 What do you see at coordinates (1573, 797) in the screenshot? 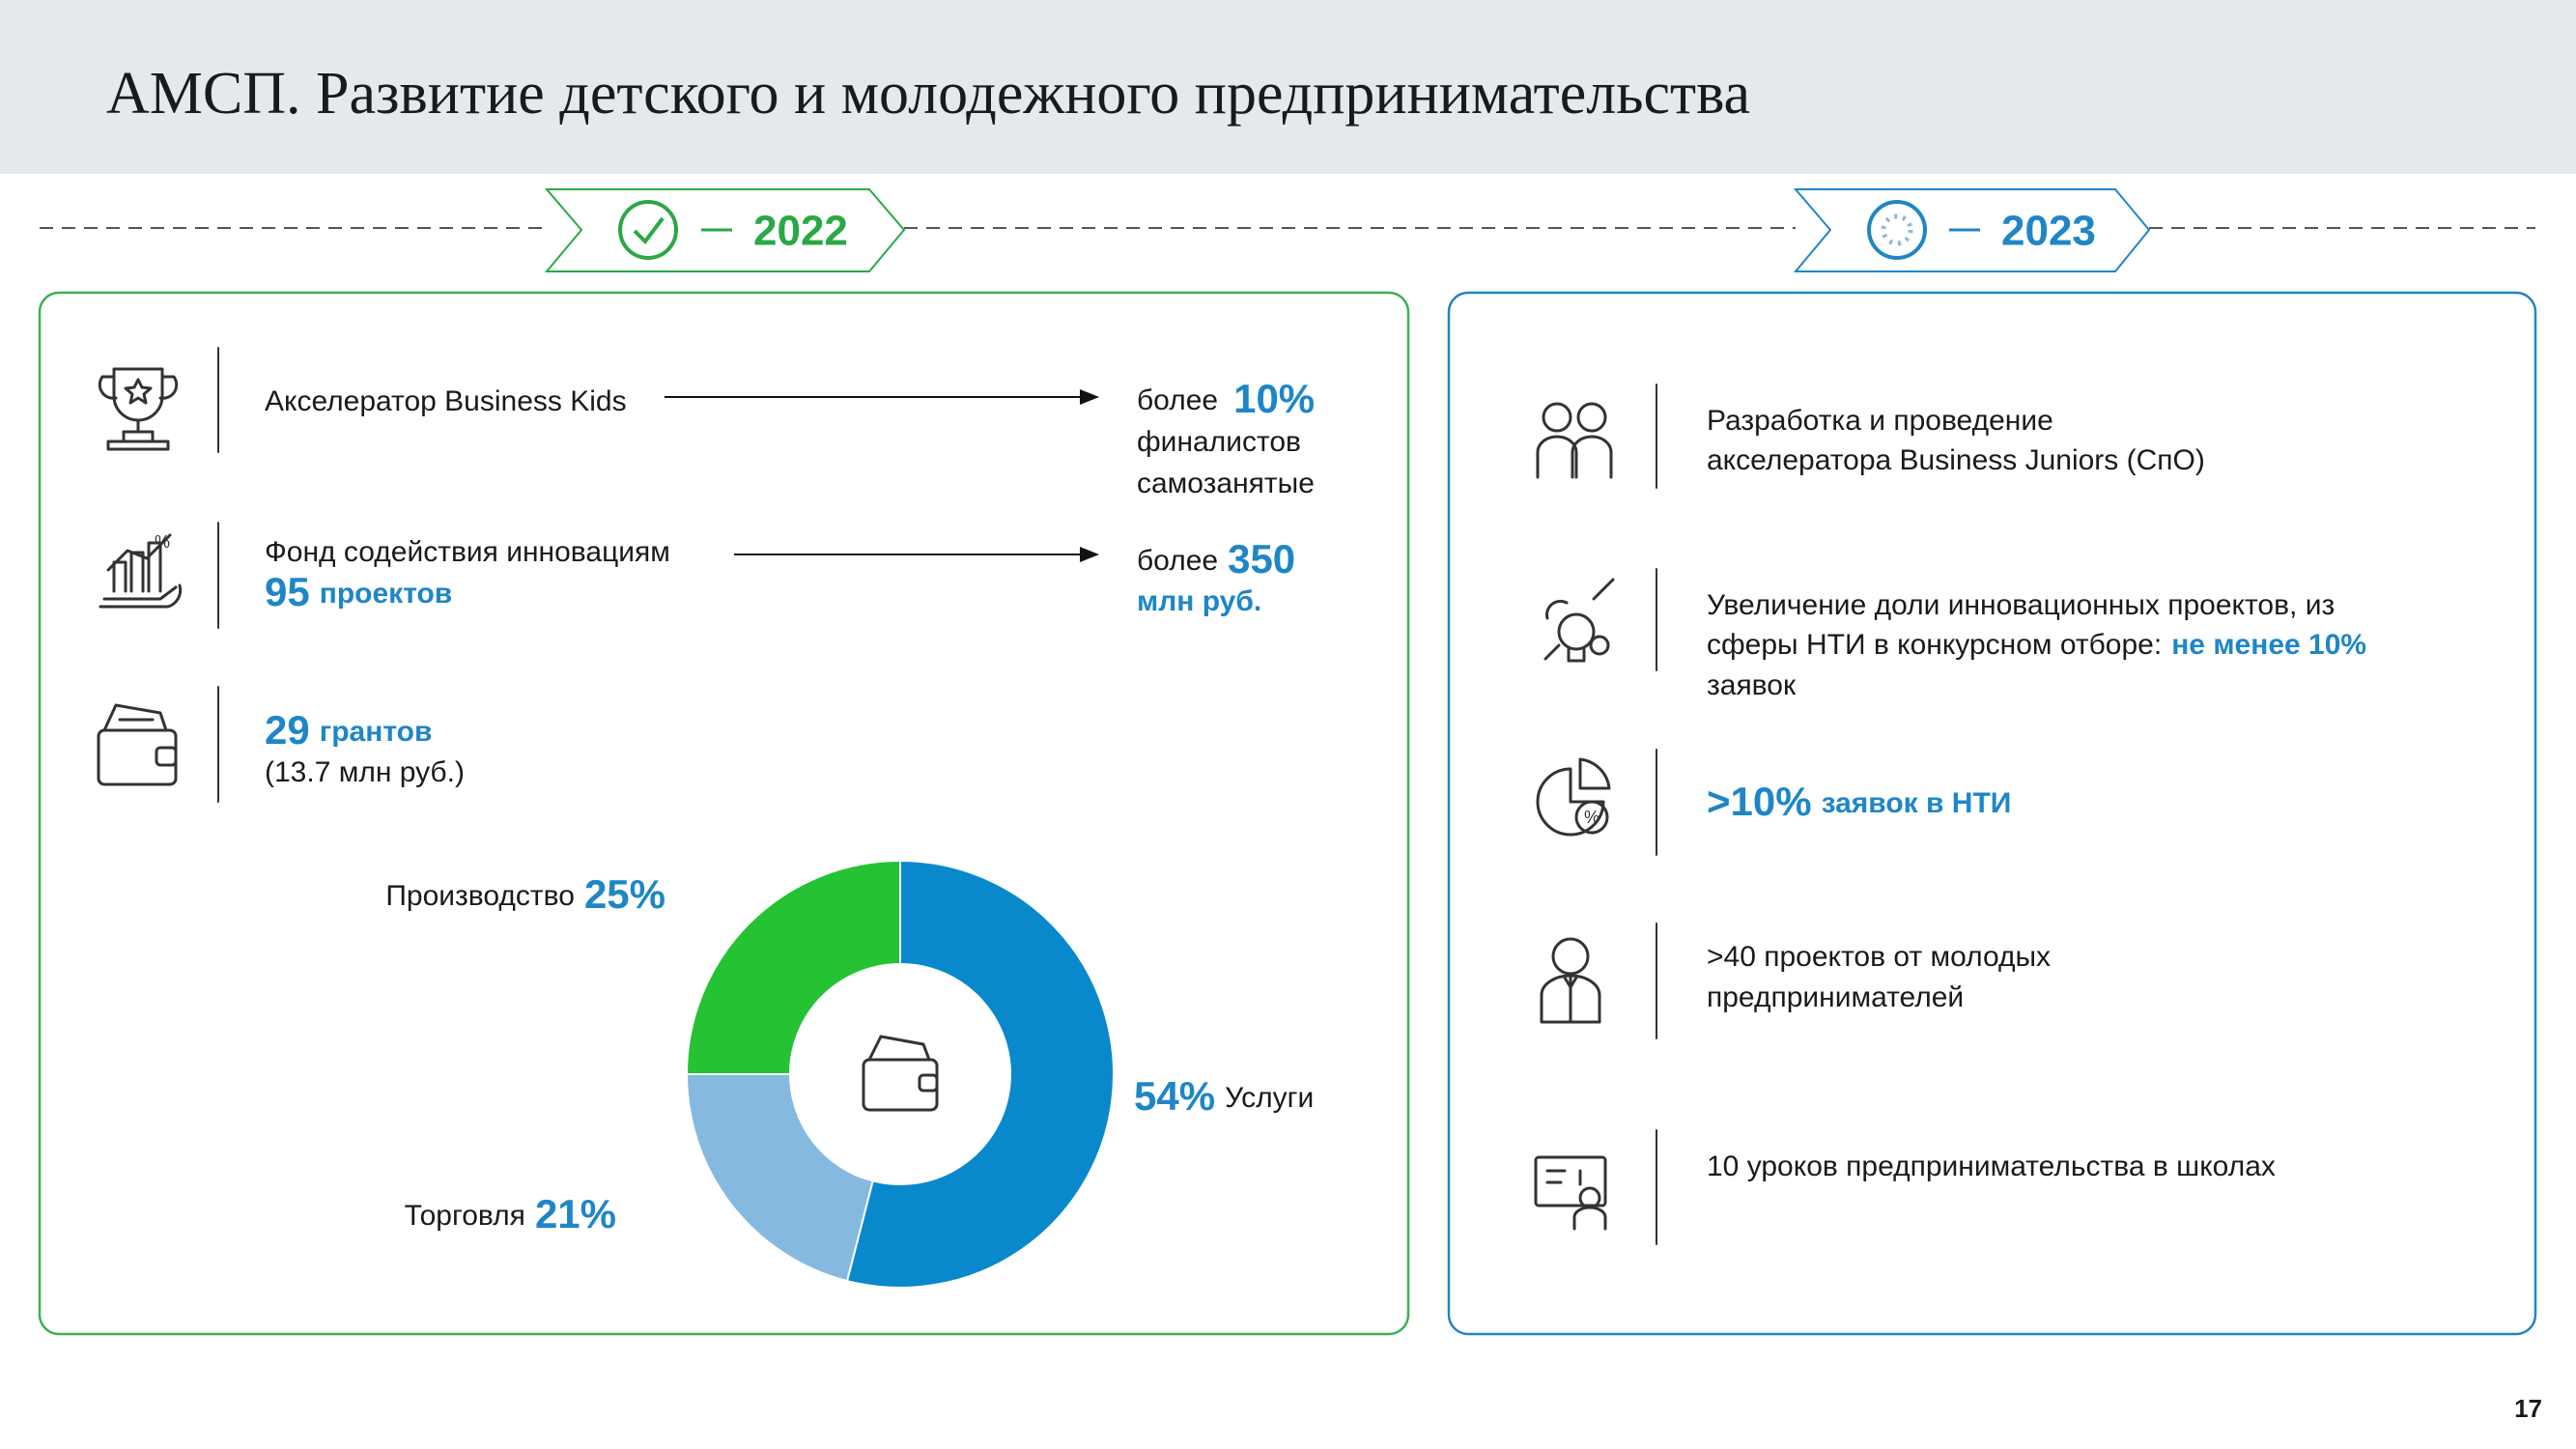
I see `pie-icon: %` at bounding box center [1573, 797].